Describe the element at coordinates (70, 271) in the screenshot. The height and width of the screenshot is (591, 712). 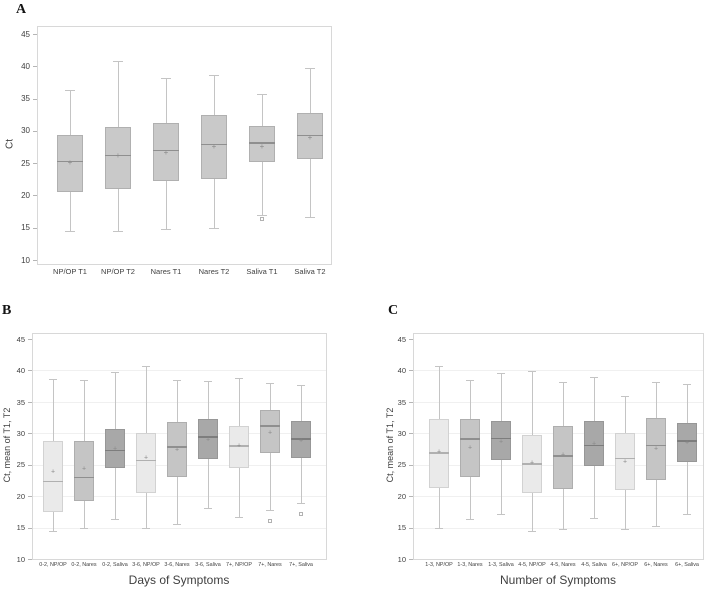
I see `x-category-label: NP/OP T1` at that location.